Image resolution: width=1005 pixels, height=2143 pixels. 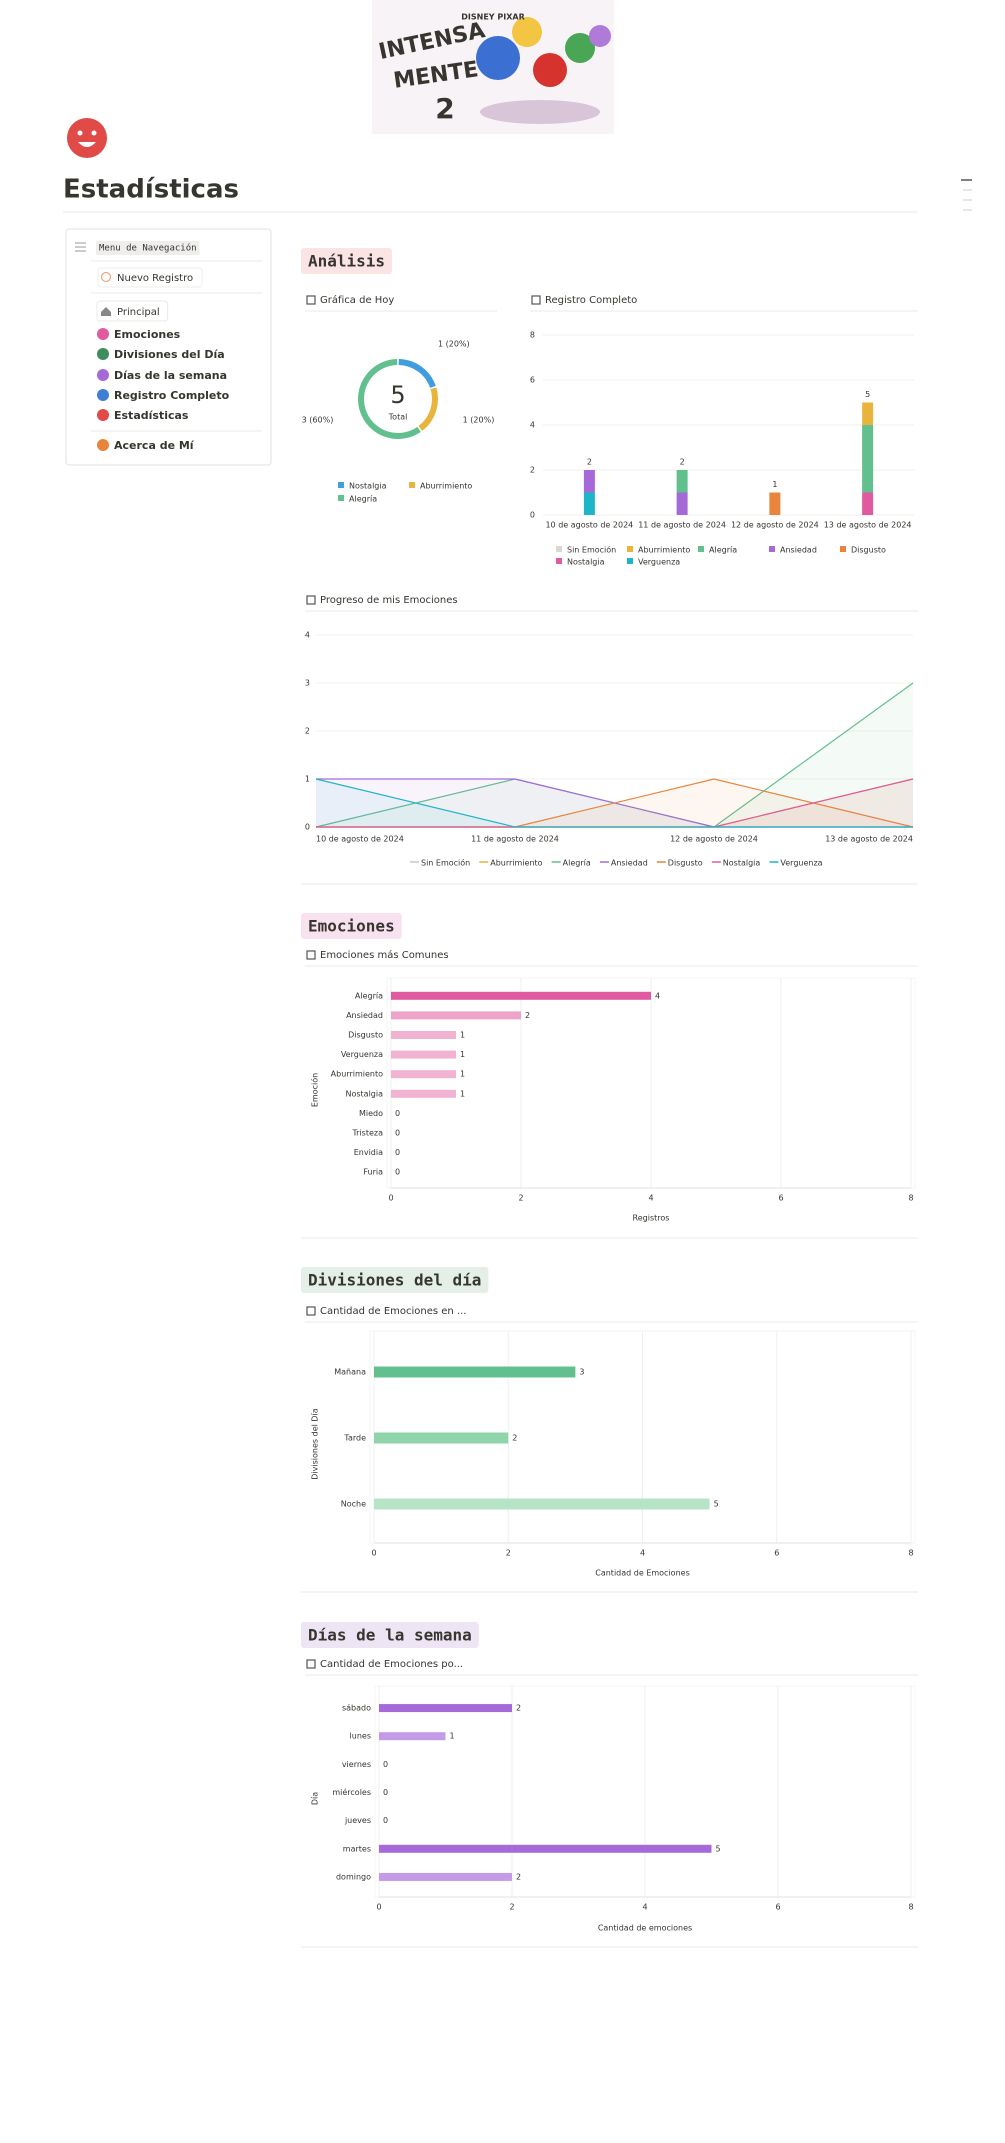 I want to click on data-label: 1 (20%), so click(x=479, y=420).